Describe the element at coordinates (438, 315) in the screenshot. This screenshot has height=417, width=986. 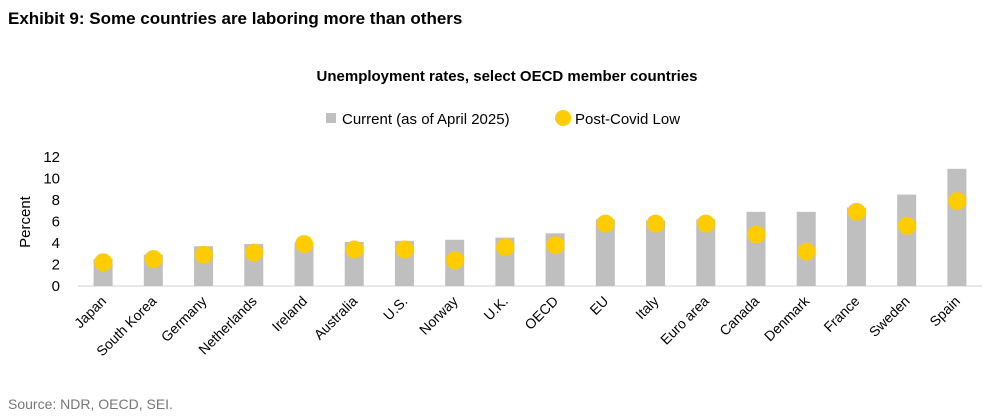
I see `x-category-label: Norway` at that location.